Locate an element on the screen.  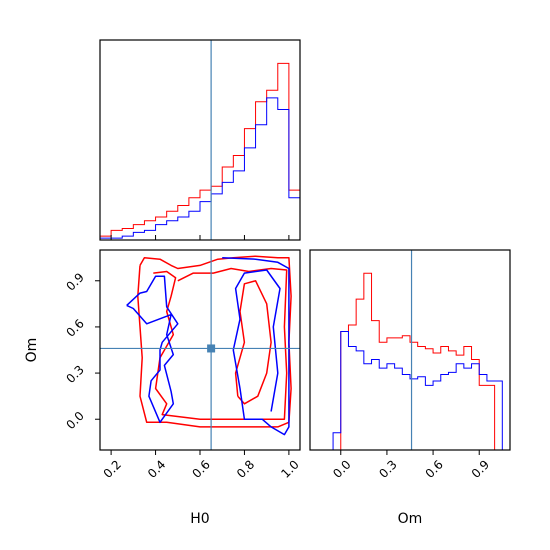
om-xtick-label-4: 0.9 is located at coordinates (480, 468).